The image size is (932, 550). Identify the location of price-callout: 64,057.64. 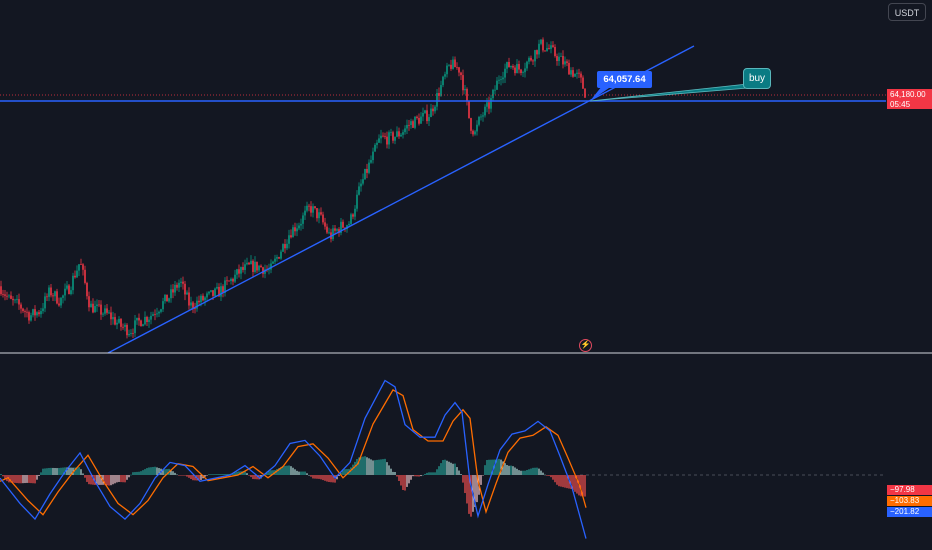
(624, 79).